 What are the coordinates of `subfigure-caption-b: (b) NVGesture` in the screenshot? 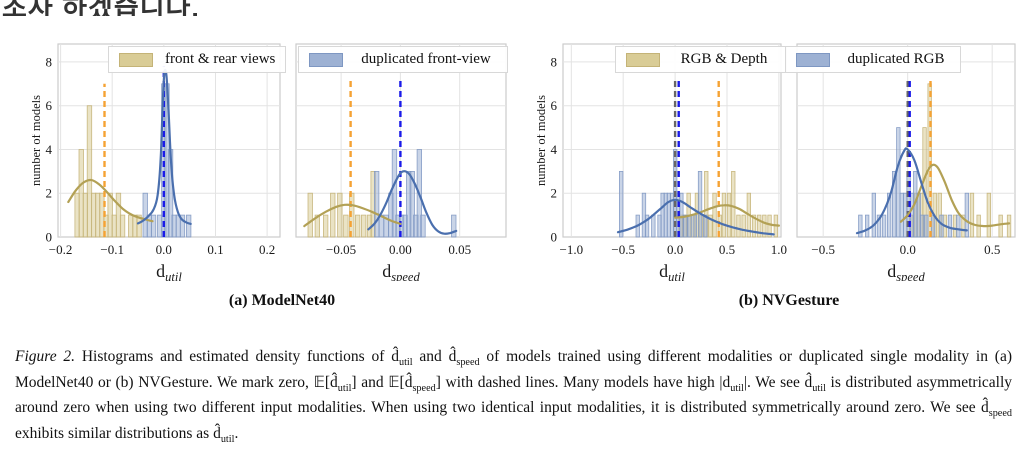 It's located at (789, 300).